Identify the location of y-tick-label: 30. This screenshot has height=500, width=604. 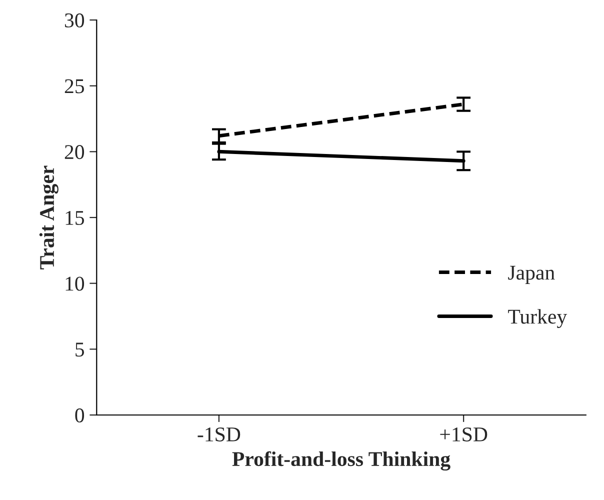
(74, 20).